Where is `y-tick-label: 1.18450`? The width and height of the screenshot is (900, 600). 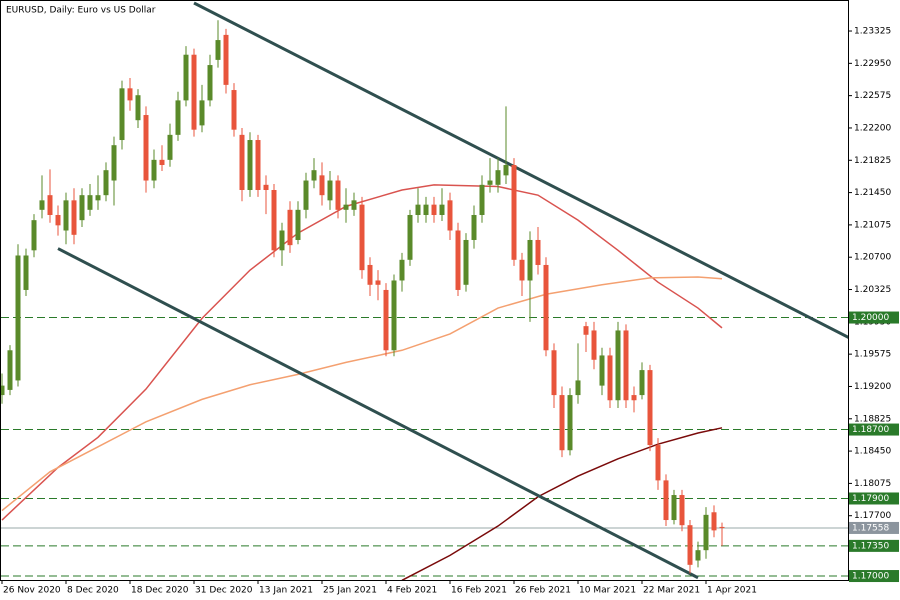
y-tick-label: 1.18450 is located at coordinates (872, 452).